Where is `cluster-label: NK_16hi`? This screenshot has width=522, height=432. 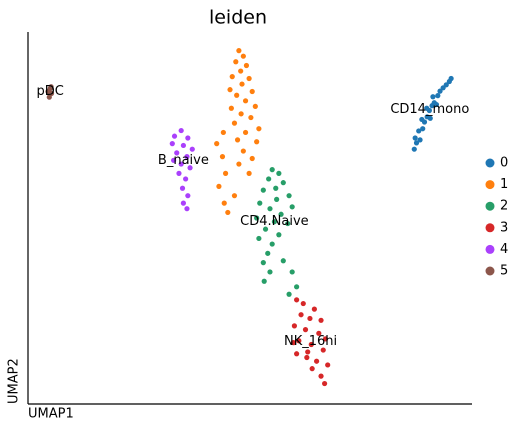
cluster-label: NK_16hi is located at coordinates (310, 341).